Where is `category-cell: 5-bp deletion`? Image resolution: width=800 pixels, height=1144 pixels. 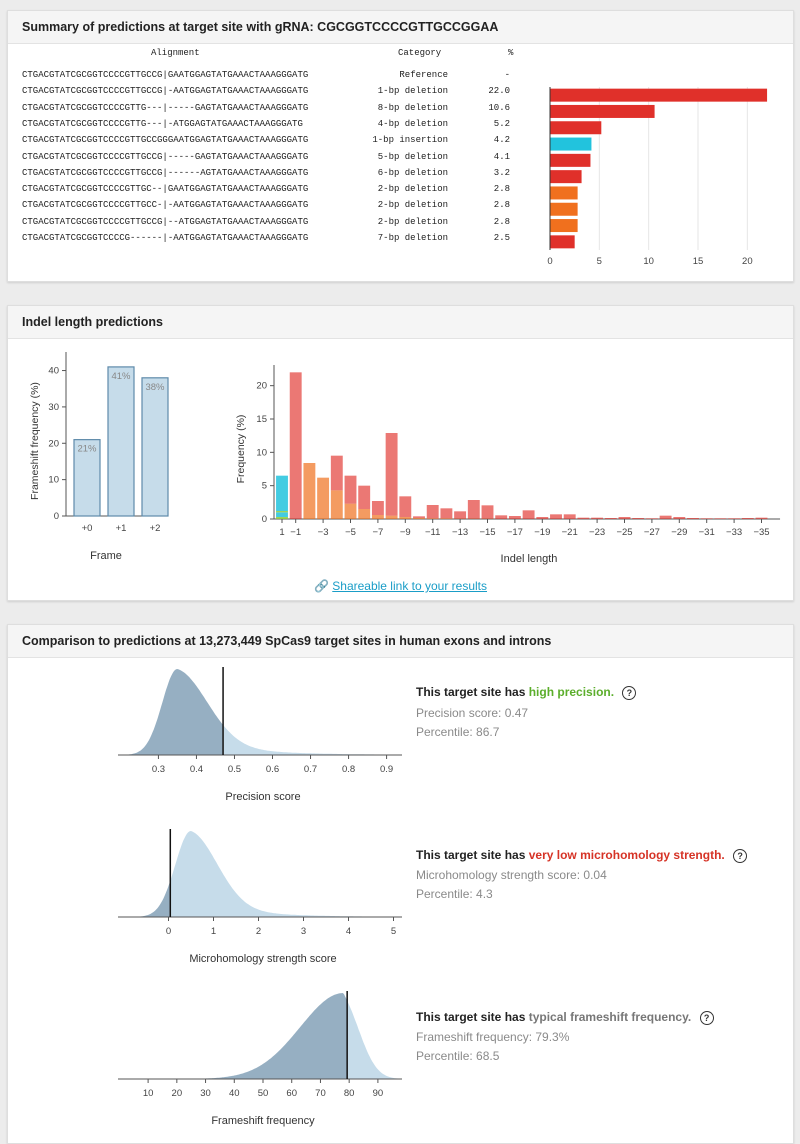 category-cell: 5-bp deletion is located at coordinates (400, 157).